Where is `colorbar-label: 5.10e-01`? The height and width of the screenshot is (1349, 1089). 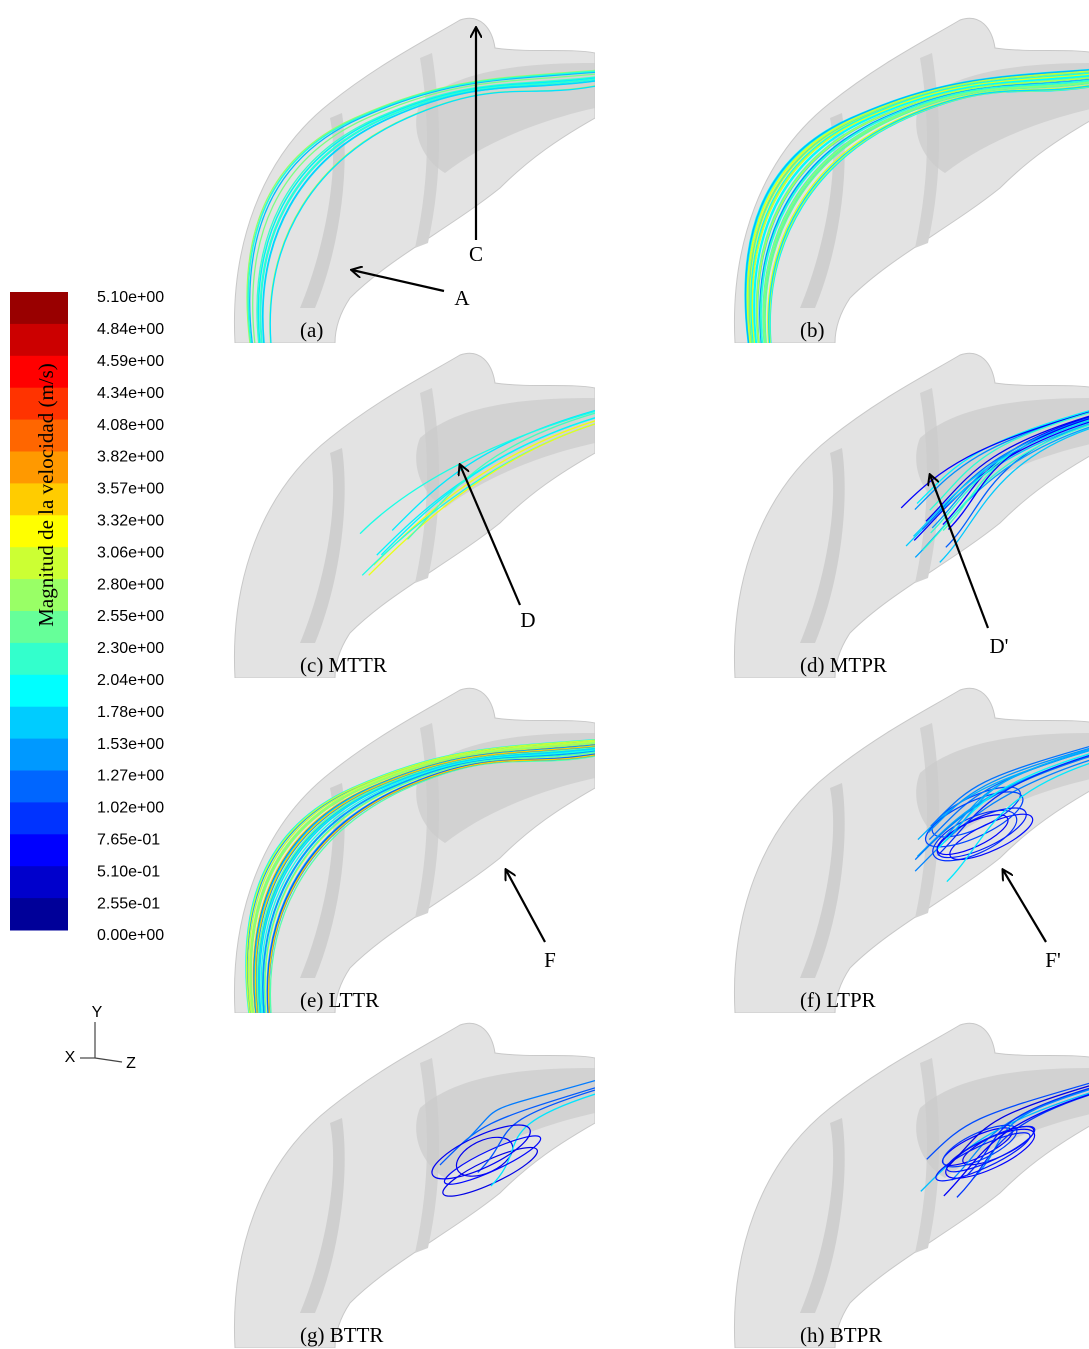
colorbar-label: 5.10e-01 is located at coordinates (128, 871).